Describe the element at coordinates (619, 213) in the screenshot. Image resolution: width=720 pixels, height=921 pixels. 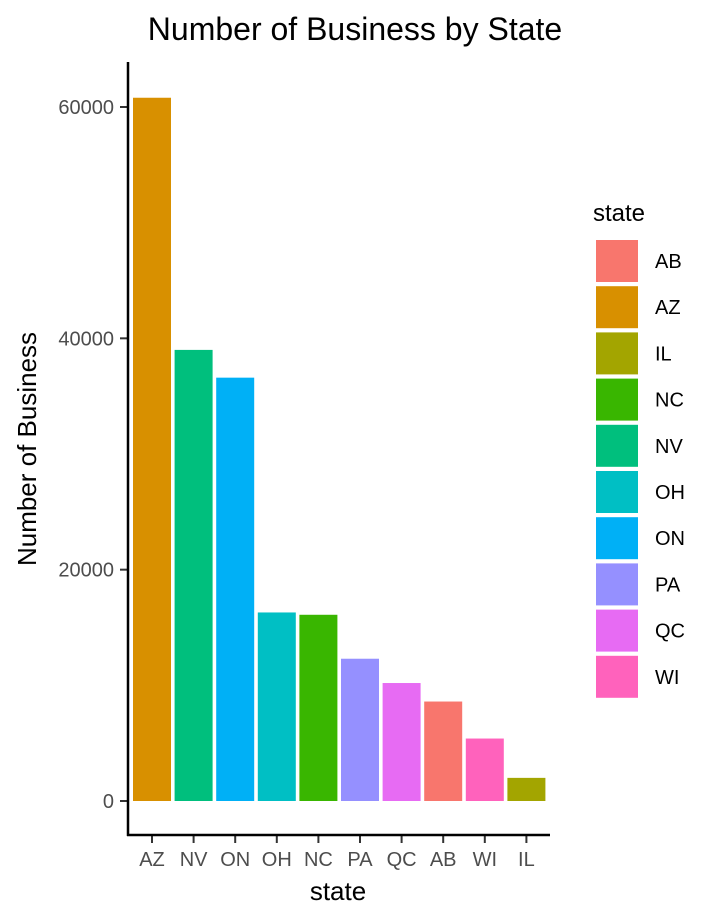
I see `legend-title: state` at that location.